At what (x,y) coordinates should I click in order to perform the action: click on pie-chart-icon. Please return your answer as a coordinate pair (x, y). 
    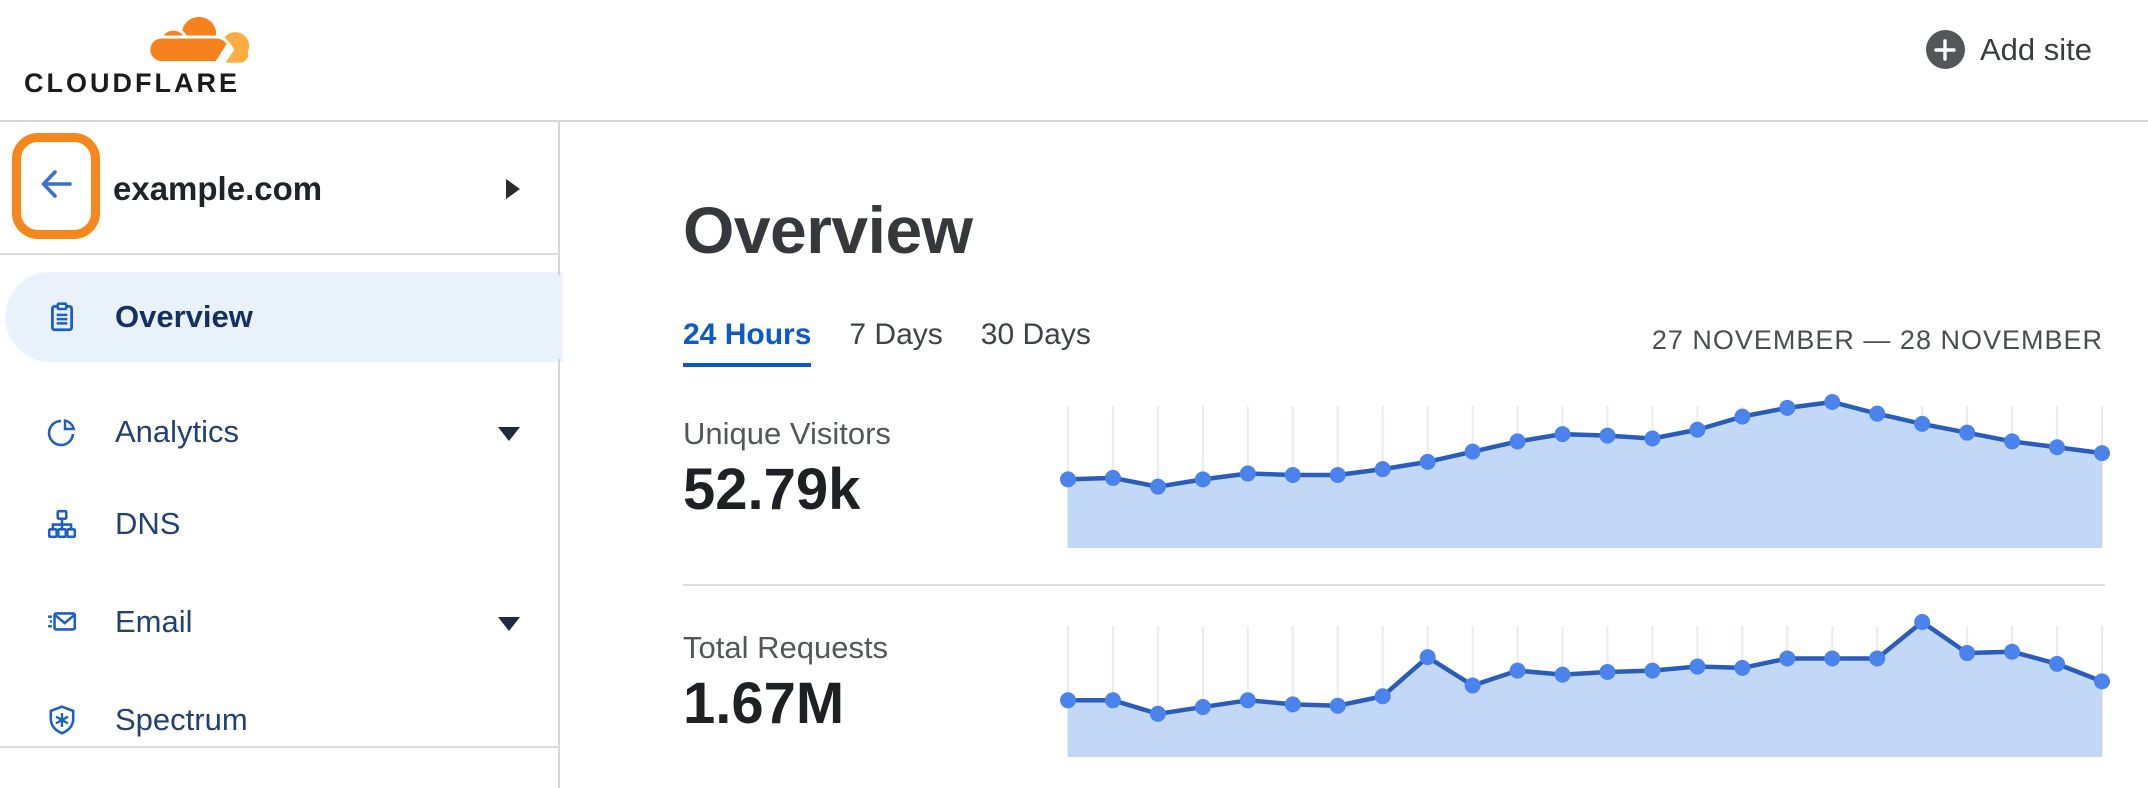
    Looking at the image, I should click on (62, 432).